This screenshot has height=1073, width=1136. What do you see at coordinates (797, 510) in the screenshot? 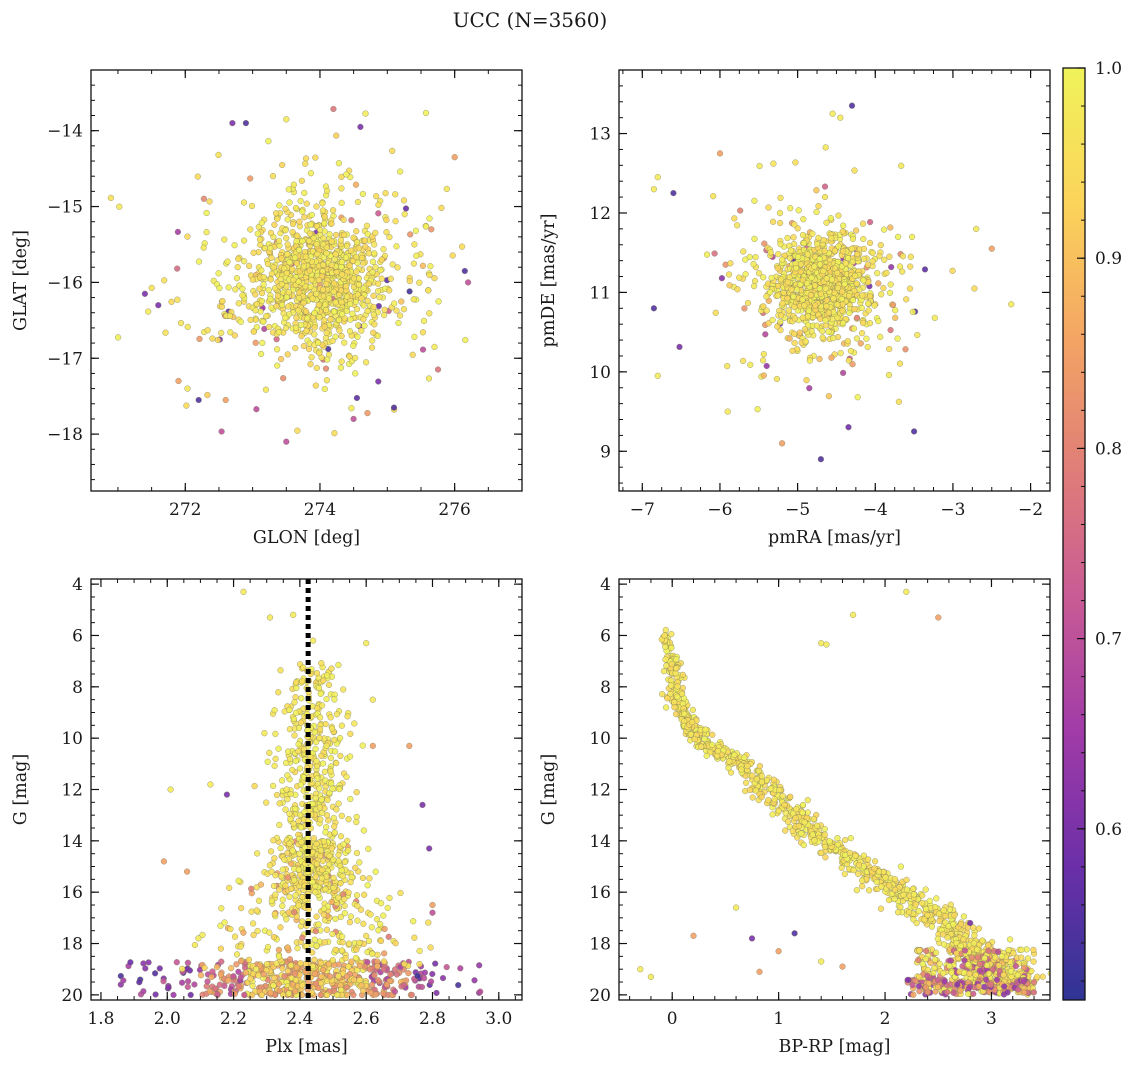
I see `x-tick-label: −5` at bounding box center [797, 510].